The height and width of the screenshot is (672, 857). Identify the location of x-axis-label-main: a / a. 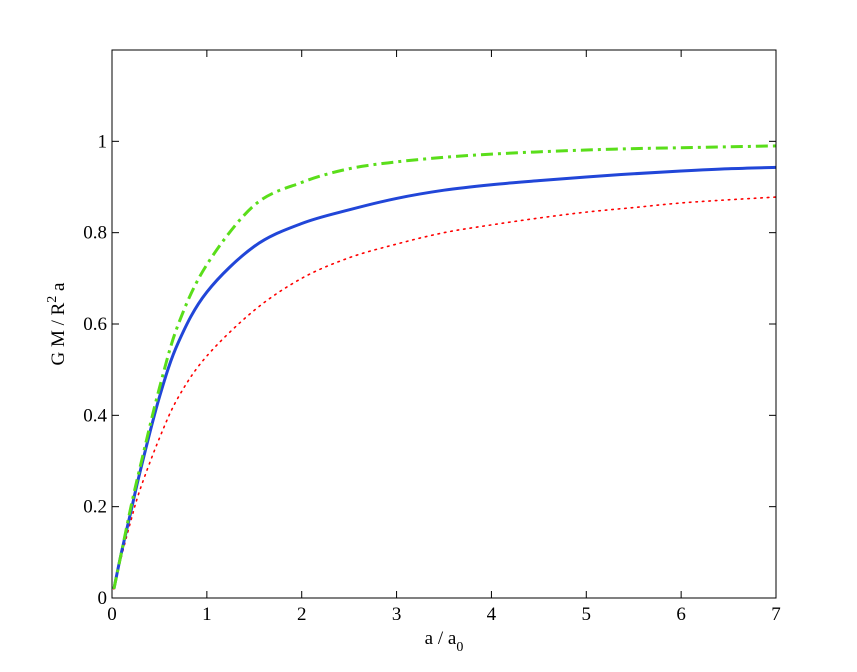
(441, 638).